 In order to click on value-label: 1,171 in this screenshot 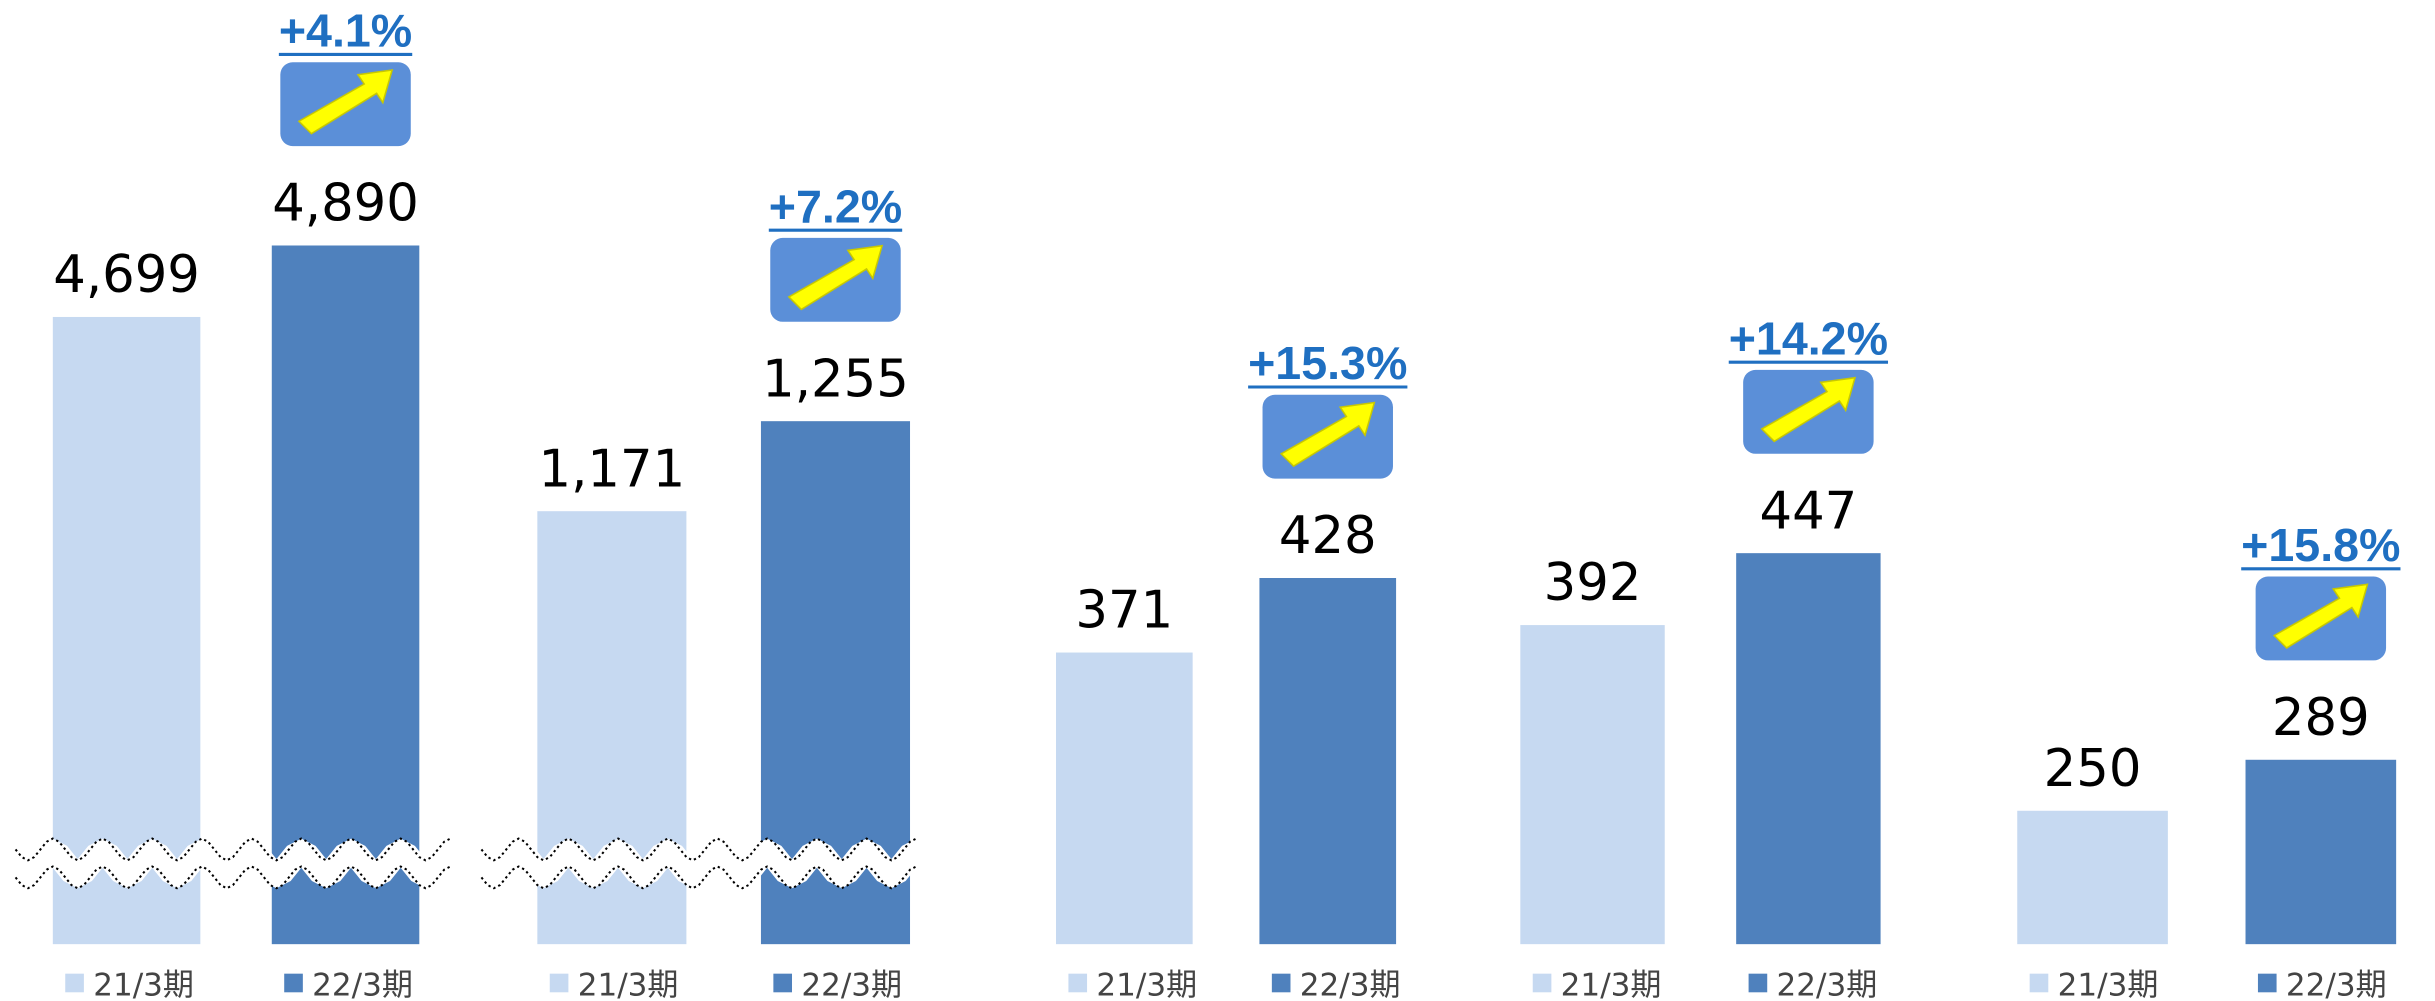, I will do `click(612, 469)`.